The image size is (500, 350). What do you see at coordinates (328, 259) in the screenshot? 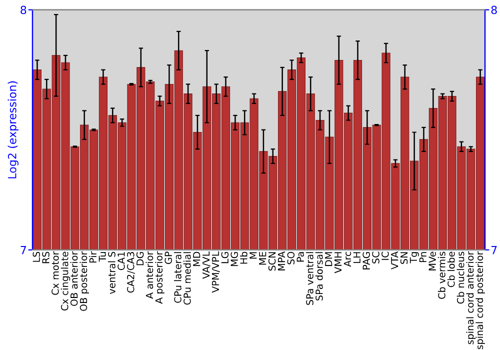
I see `x-tick-label: DM` at bounding box center [328, 259].